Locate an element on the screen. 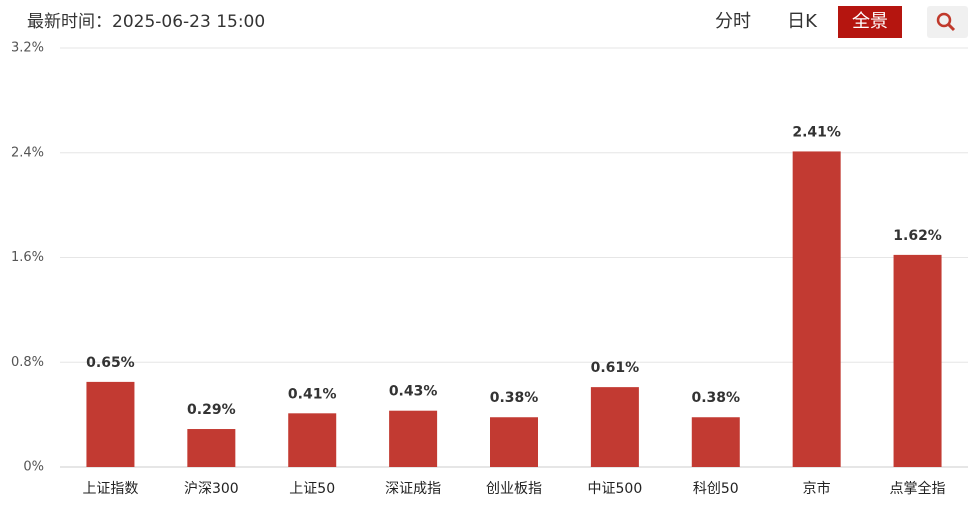 This screenshot has height=514, width=968. value-label: 0.61% is located at coordinates (615, 368).